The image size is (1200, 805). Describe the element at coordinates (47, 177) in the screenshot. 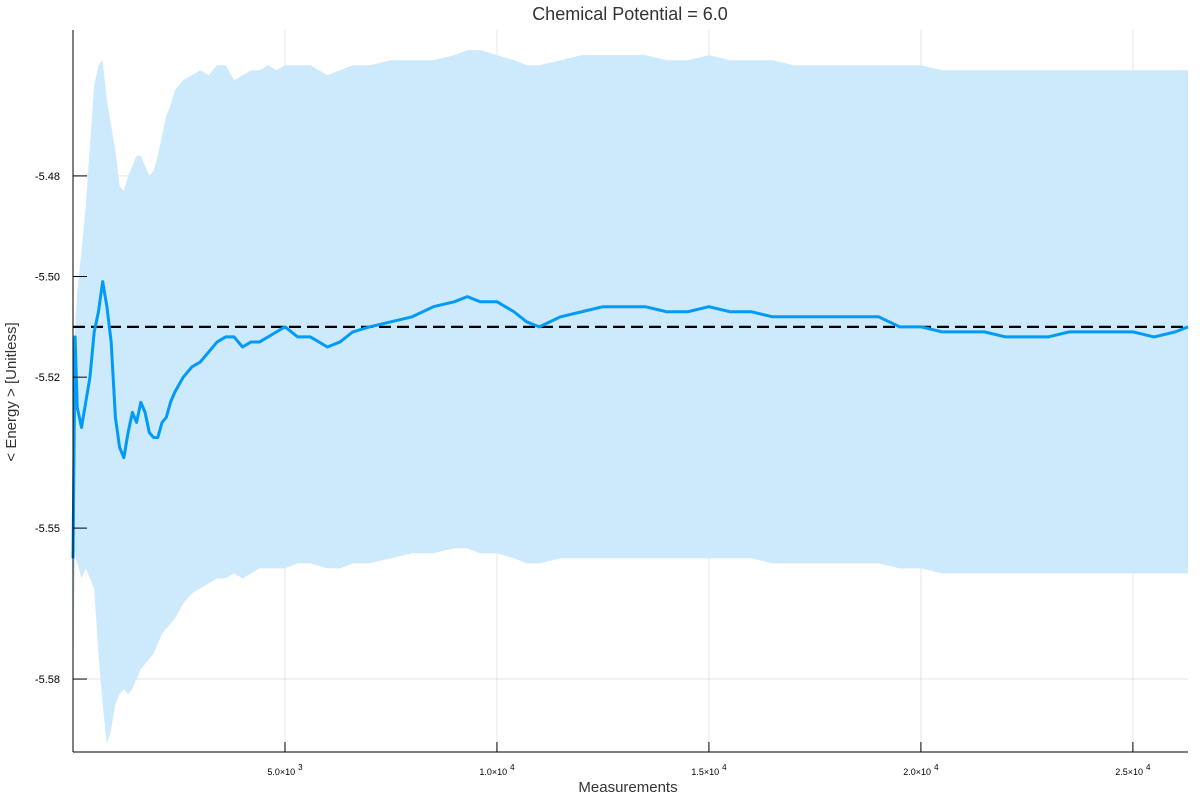

I see `y-tick-label: -5.48` at that location.